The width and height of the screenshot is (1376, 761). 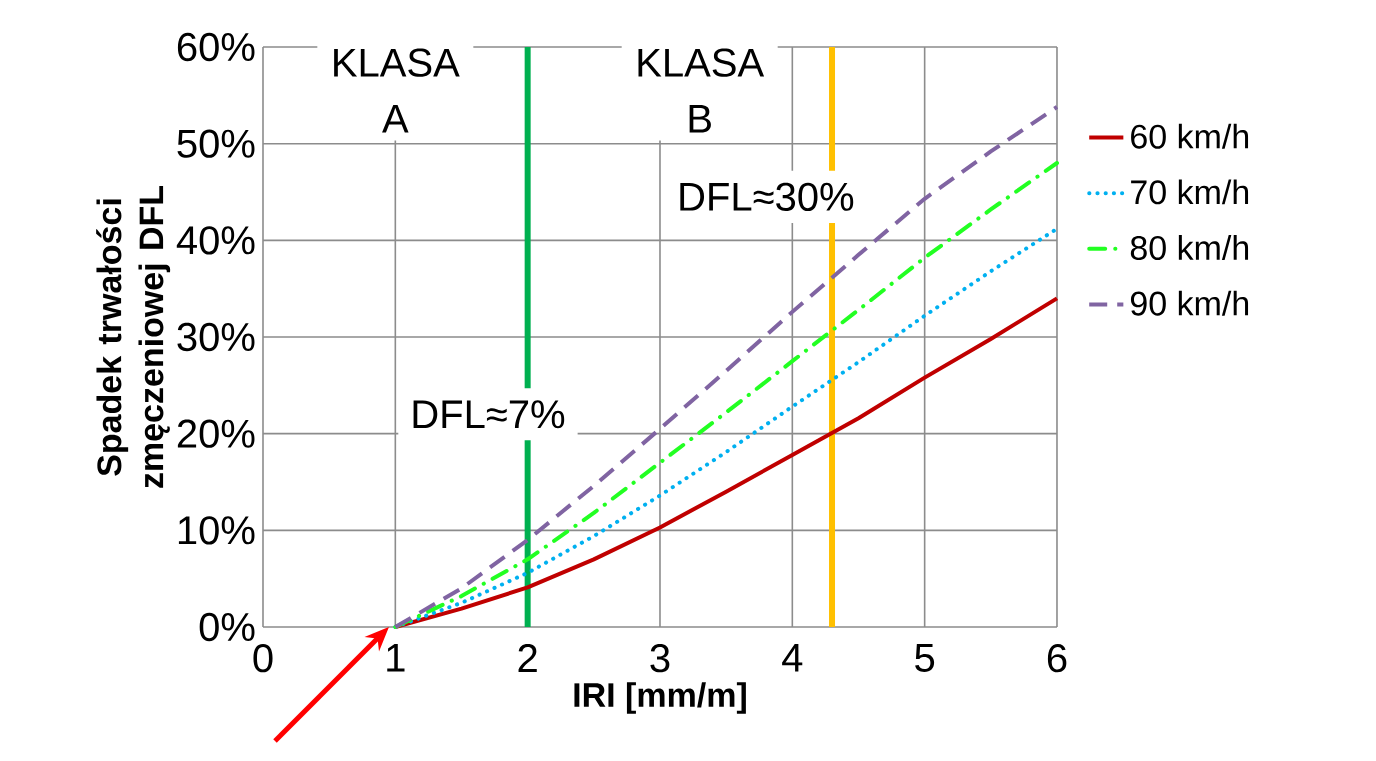 I want to click on legend-label: 80 km/h, so click(x=1189, y=247).